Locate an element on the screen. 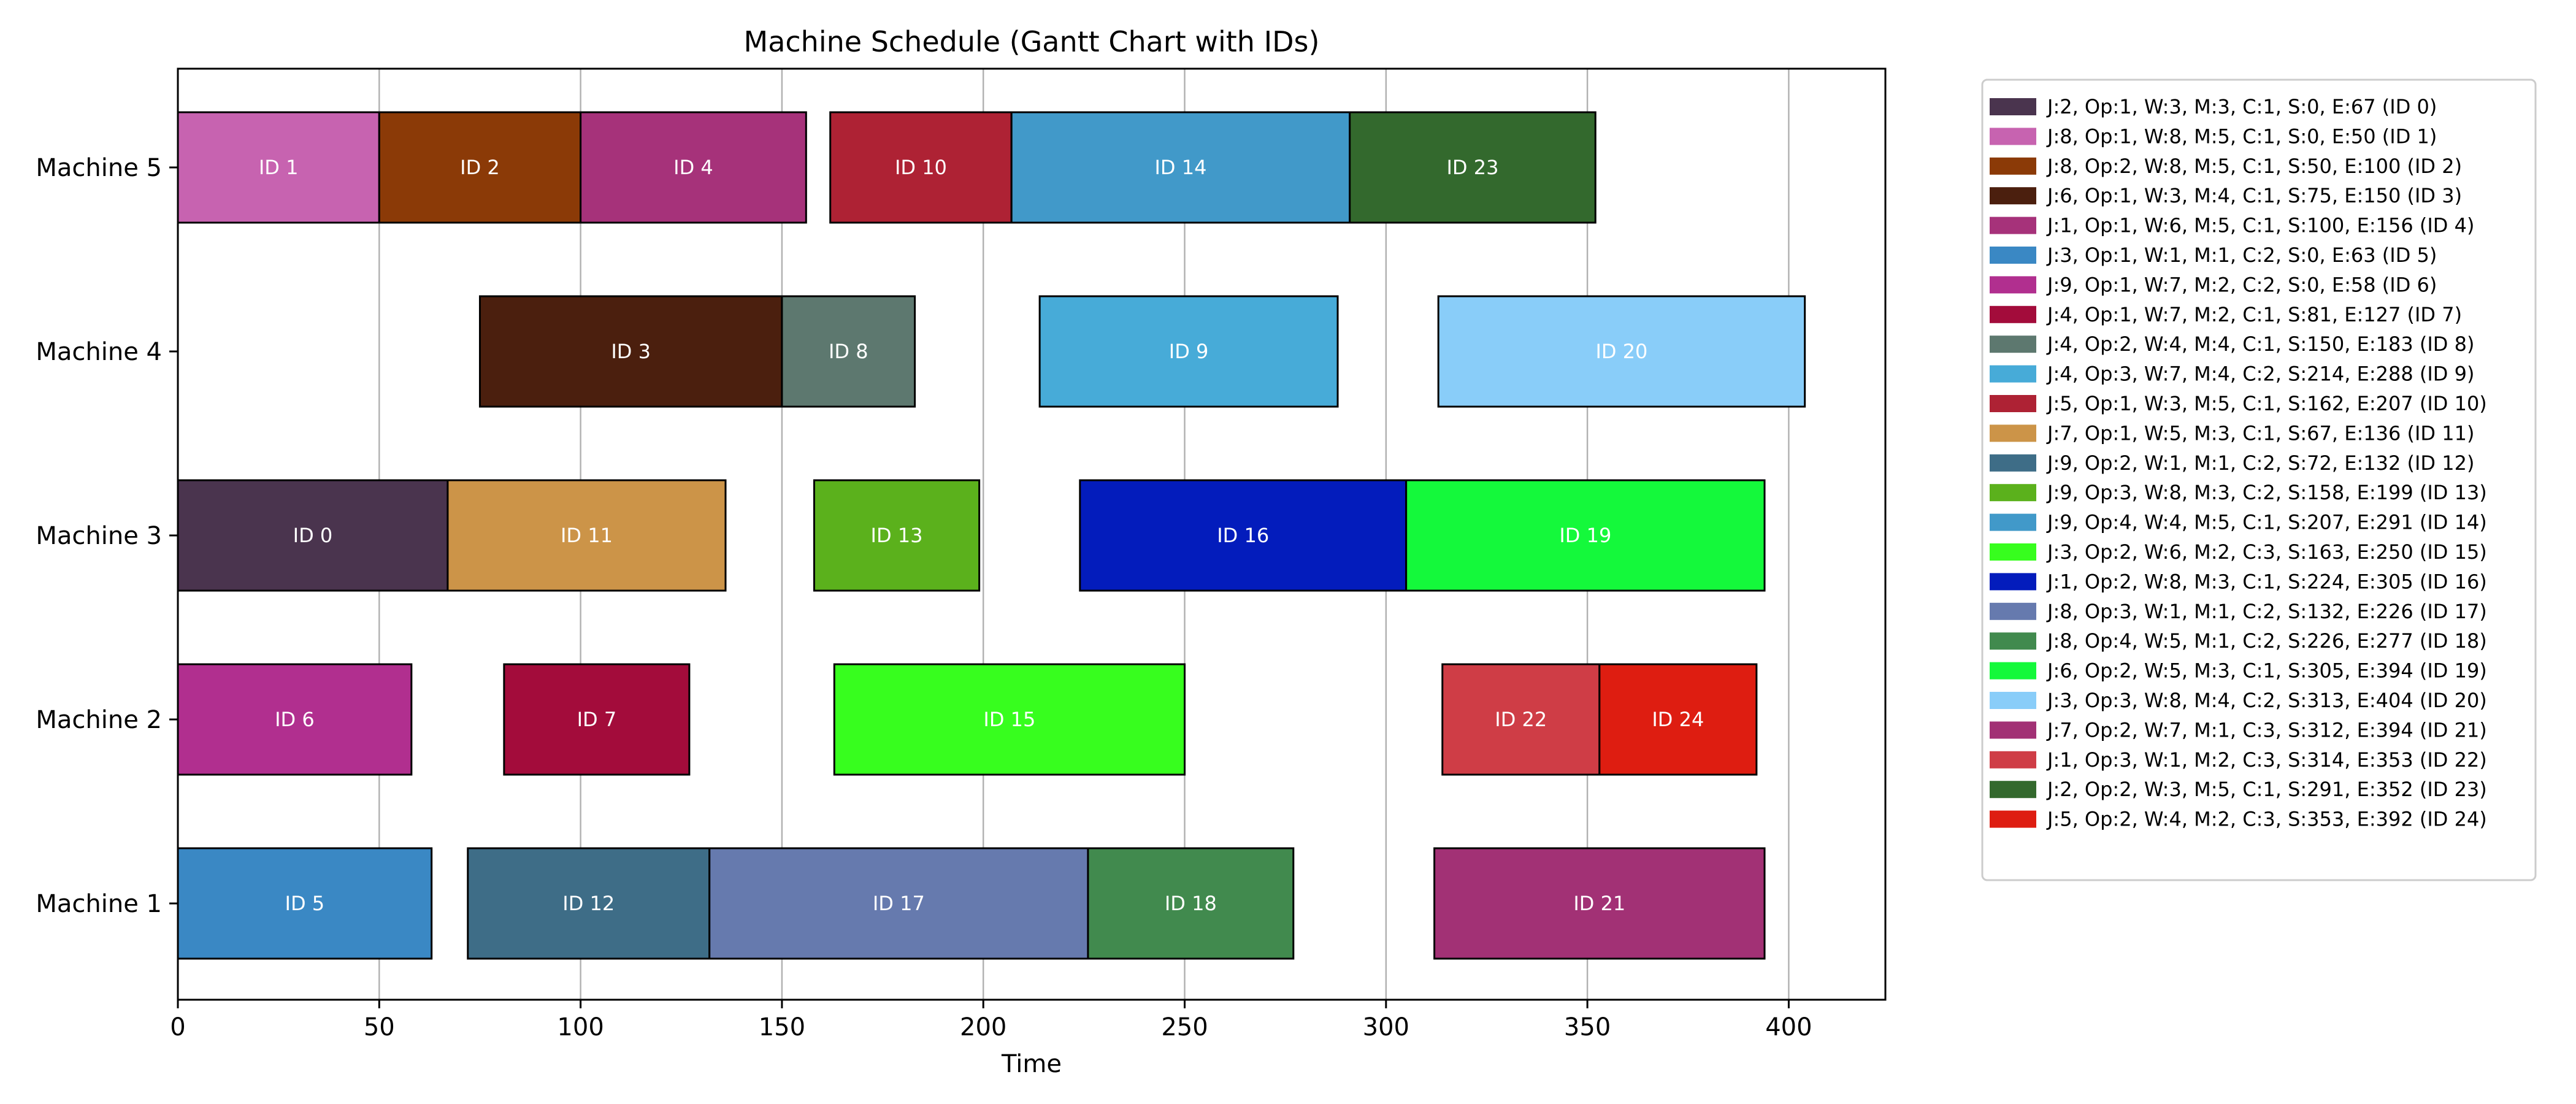 The height and width of the screenshot is (1104, 2576). task-bar-label: ID 0 is located at coordinates (313, 535).